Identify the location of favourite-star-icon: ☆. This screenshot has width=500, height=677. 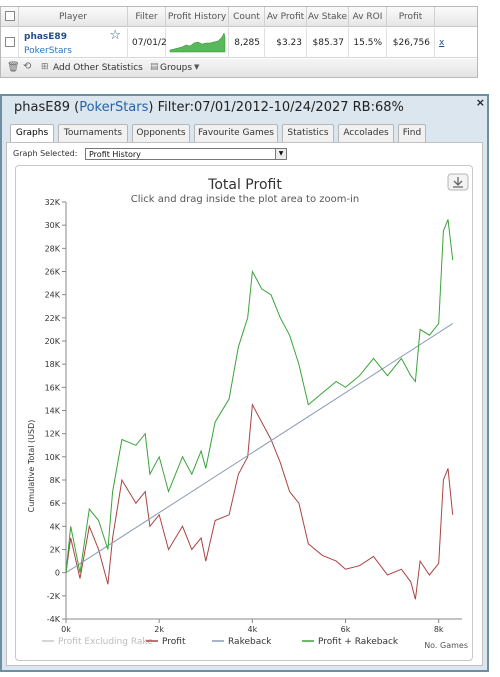
(115, 35).